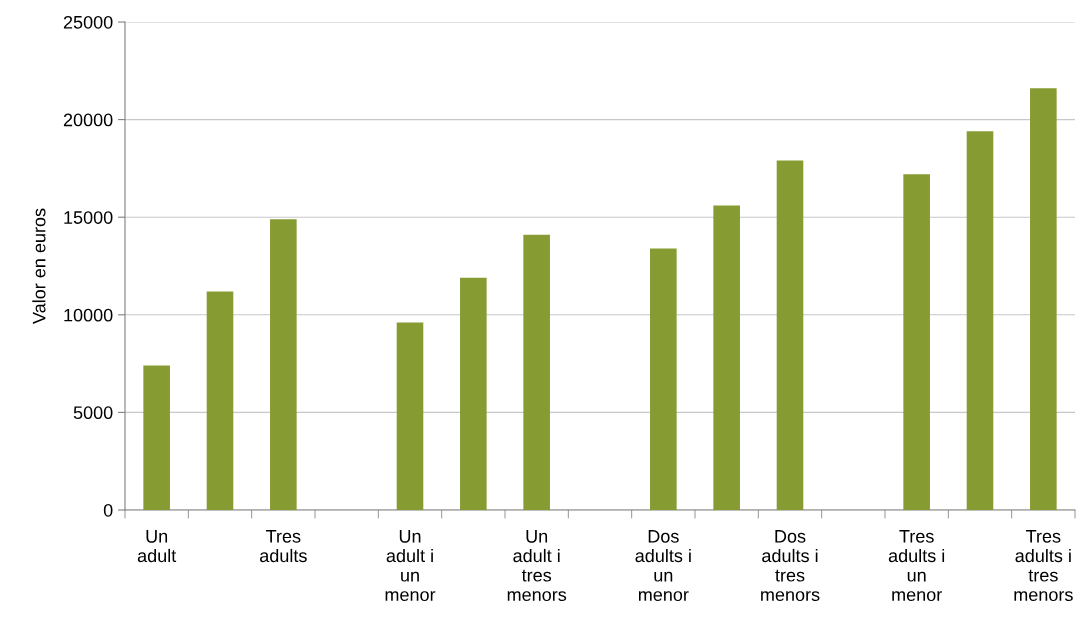 The image size is (1080, 637). I want to click on x-tick-label: Un adult i tres menors, so click(537, 566).